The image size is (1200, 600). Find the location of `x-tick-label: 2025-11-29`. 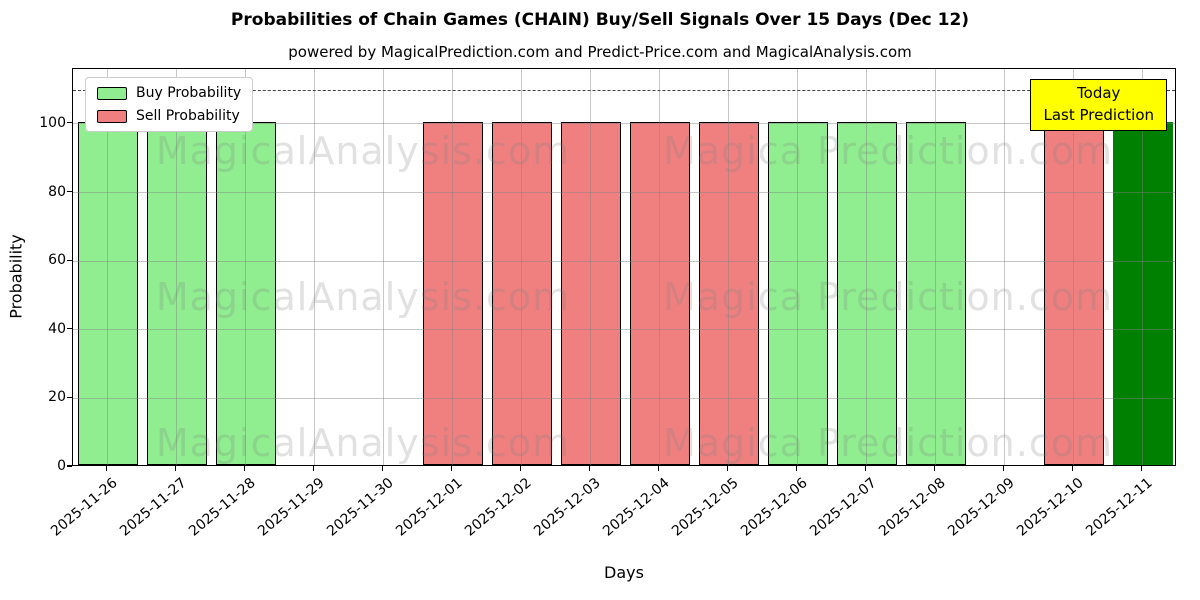

x-tick-label: 2025-11-29 is located at coordinates (291, 507).